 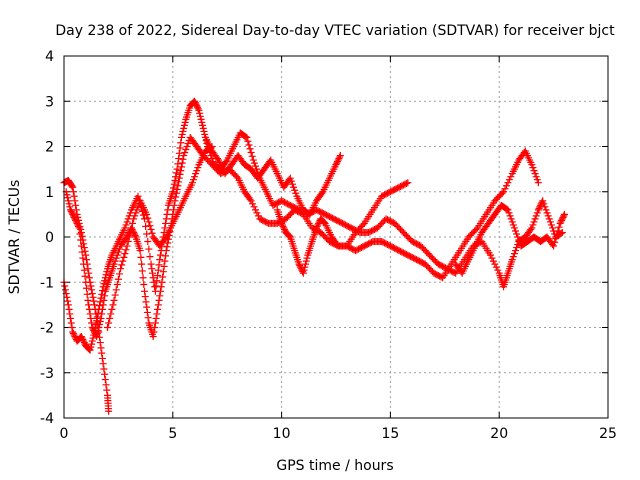 I want to click on x-tick-label: 15, so click(x=390, y=434).